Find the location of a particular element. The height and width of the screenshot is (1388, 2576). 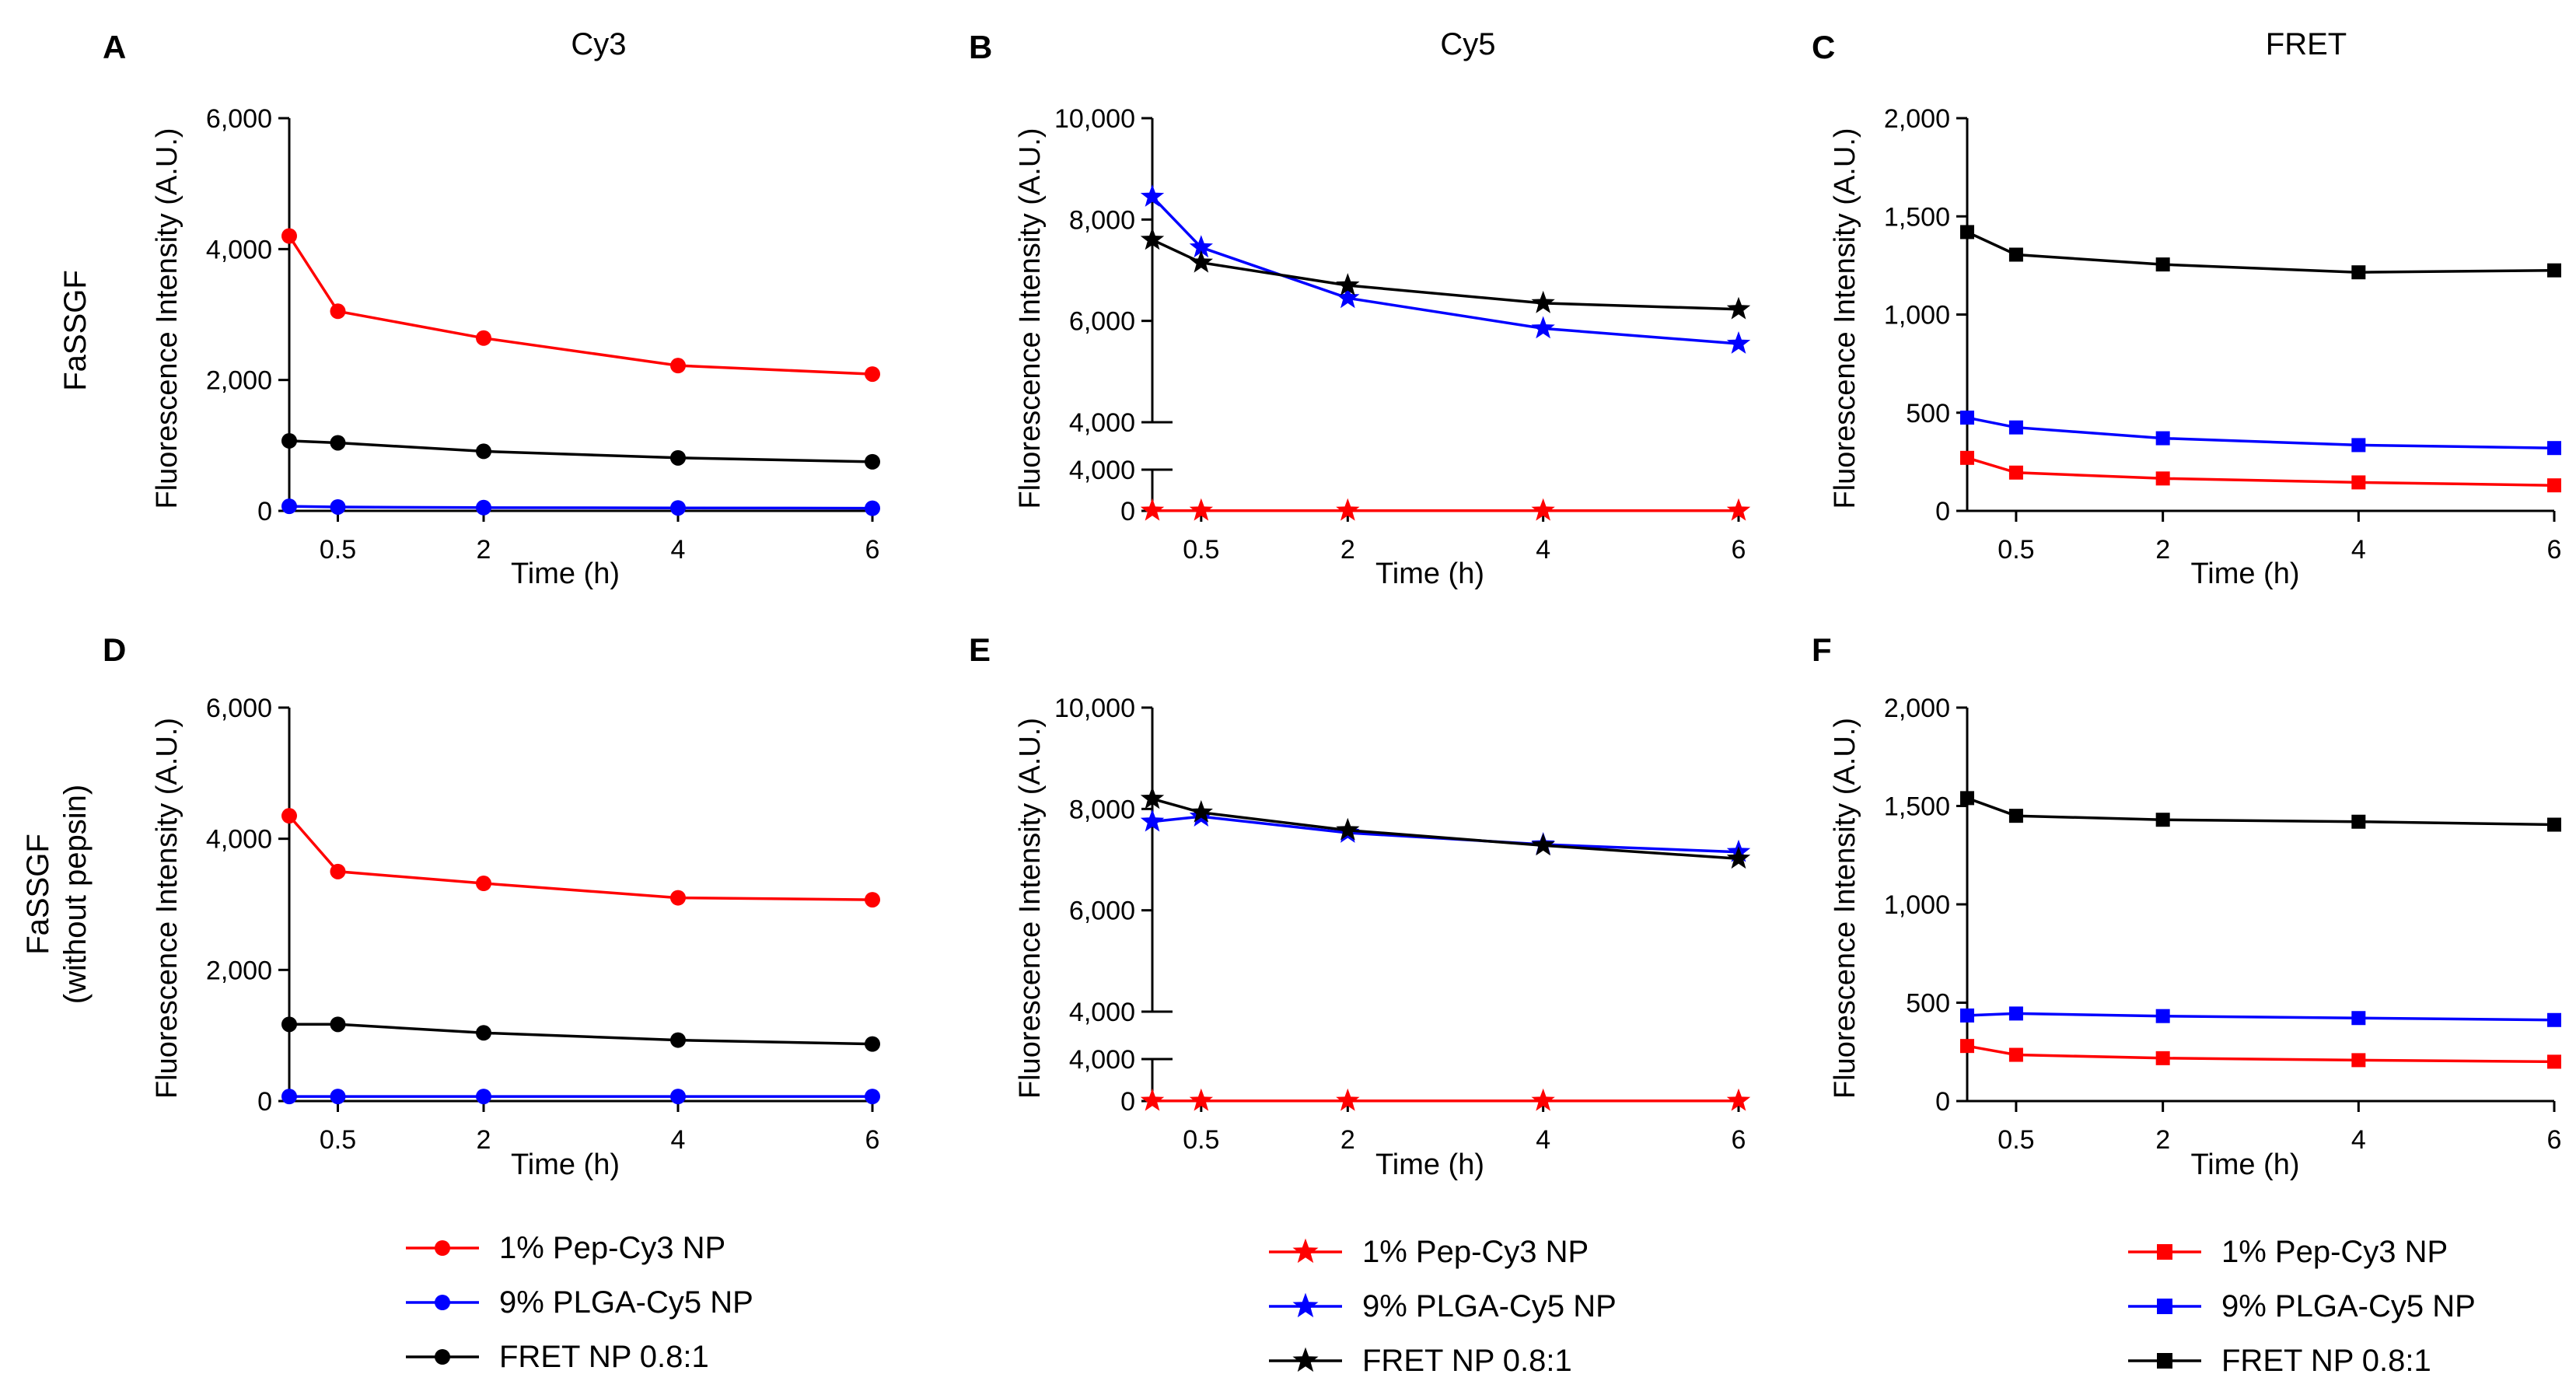

y-tick-label: 8,000 is located at coordinates (1102, 220).